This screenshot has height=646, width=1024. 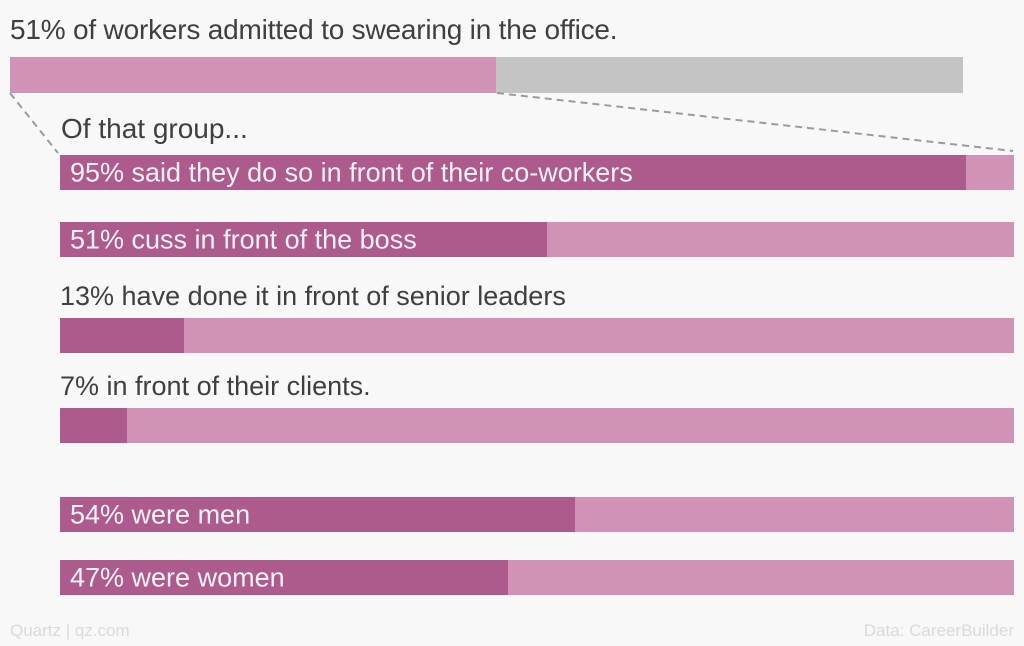 What do you see at coordinates (253, 75) in the screenshot?
I see `overview-bar-fill` at bounding box center [253, 75].